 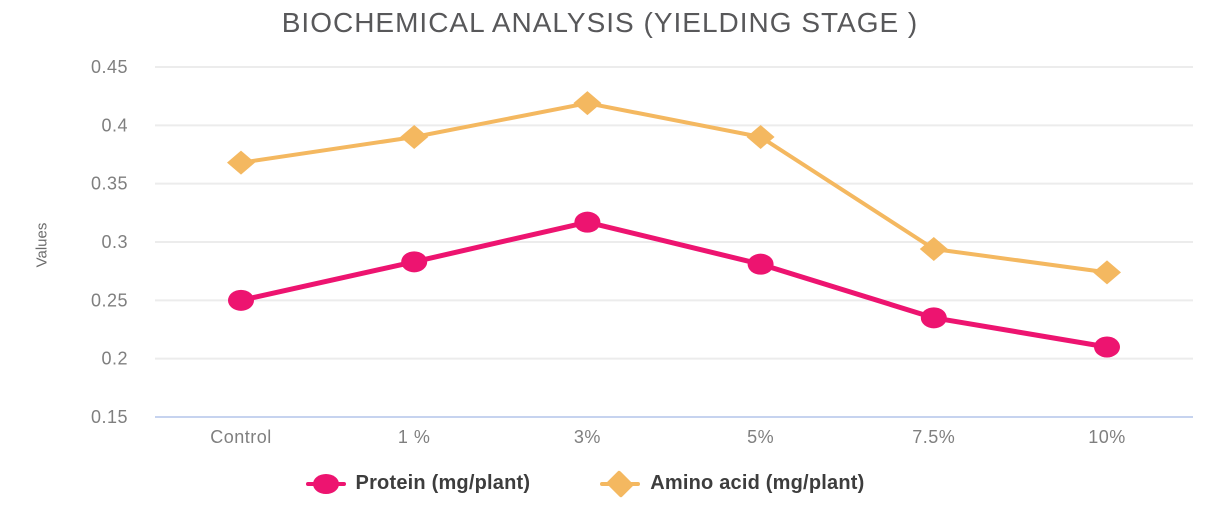 I want to click on chart-title: BIOCHEMICAL ANALYSIS (YIELDING STAGE ), so click(x=600, y=22).